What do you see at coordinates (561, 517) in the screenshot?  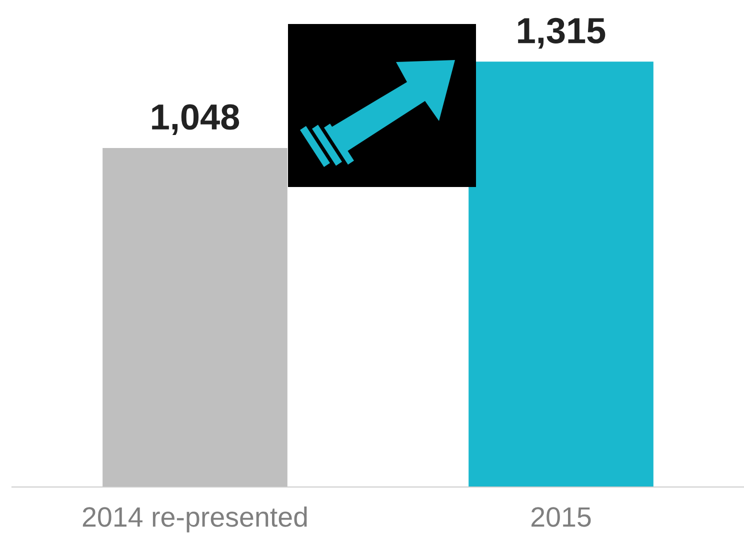 I see `x-tick-label: 2015` at bounding box center [561, 517].